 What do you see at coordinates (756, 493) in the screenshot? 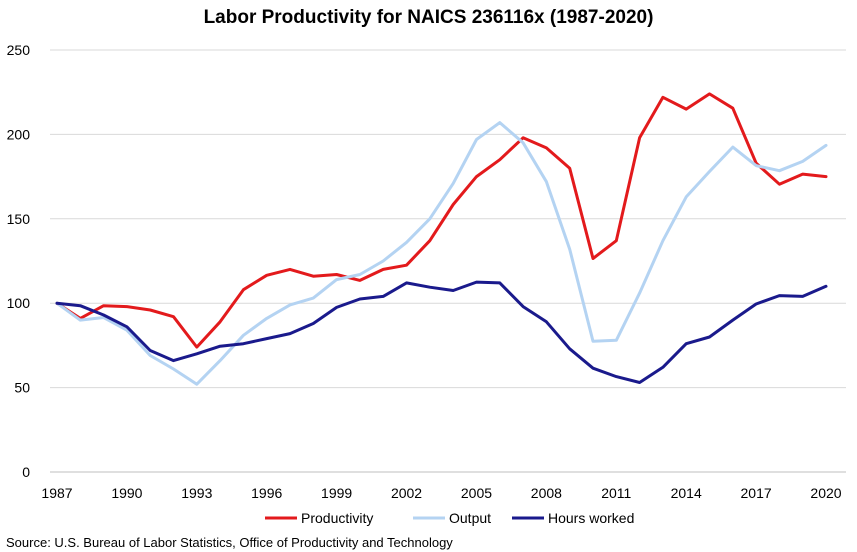
I see `x-tick-label: 2017` at bounding box center [756, 493].